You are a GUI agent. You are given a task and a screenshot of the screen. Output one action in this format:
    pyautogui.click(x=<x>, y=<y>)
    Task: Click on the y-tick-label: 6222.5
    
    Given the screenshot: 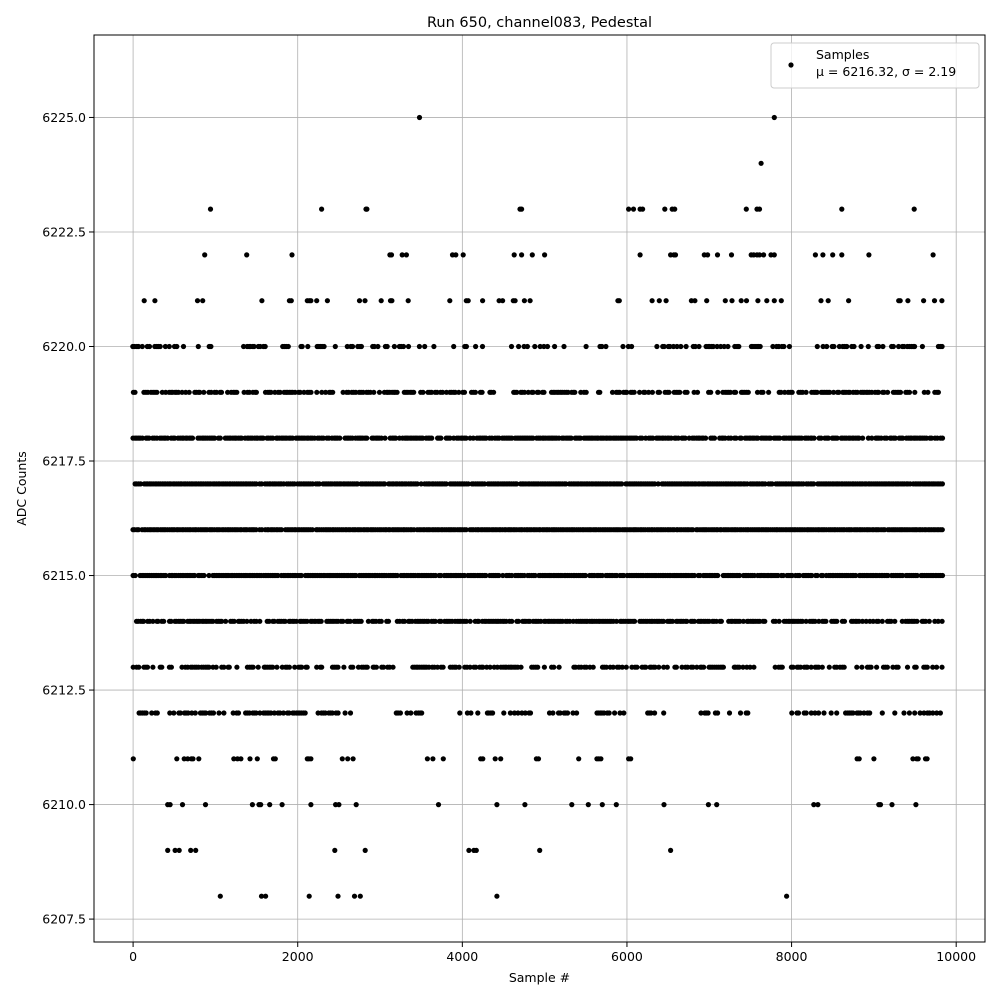 What is the action you would take?
    pyautogui.click(x=64, y=231)
    